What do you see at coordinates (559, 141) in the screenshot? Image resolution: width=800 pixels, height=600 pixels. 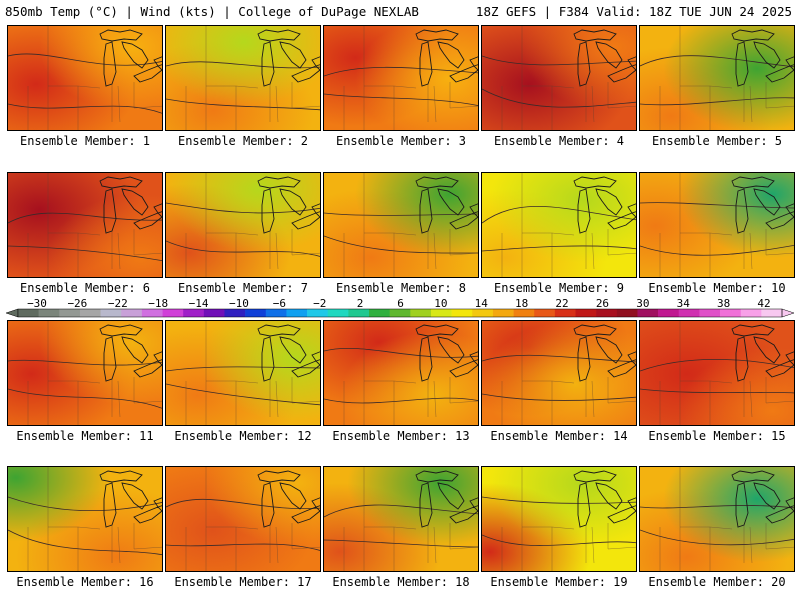 I see `ensemble-member-label: Ensemble Member: 4` at bounding box center [559, 141].